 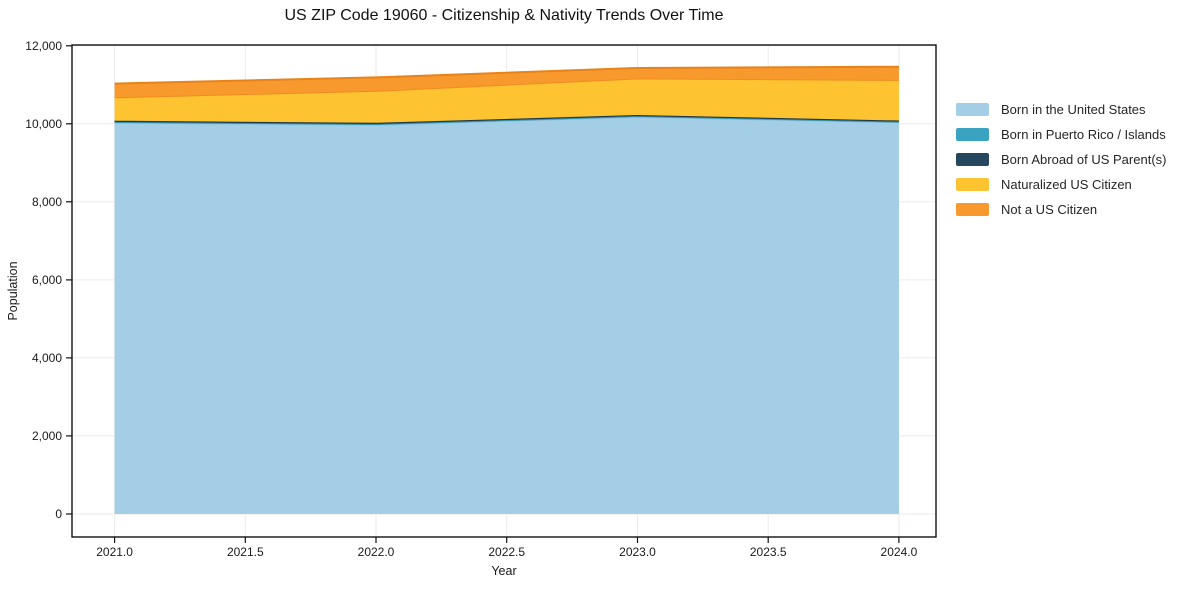 I want to click on legend-item-not-a-us-citizen: Not a US Citizen, so click(x=1061, y=209).